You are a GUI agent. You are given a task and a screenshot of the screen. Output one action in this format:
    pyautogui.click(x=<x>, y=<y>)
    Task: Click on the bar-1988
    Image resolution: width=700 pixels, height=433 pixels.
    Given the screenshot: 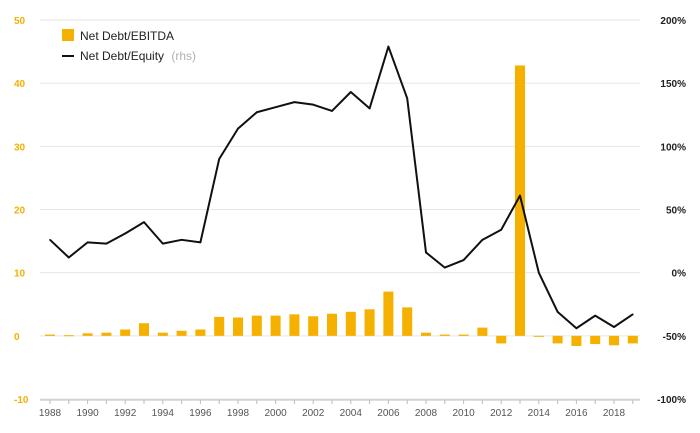 What is the action you would take?
    pyautogui.click(x=50, y=335)
    